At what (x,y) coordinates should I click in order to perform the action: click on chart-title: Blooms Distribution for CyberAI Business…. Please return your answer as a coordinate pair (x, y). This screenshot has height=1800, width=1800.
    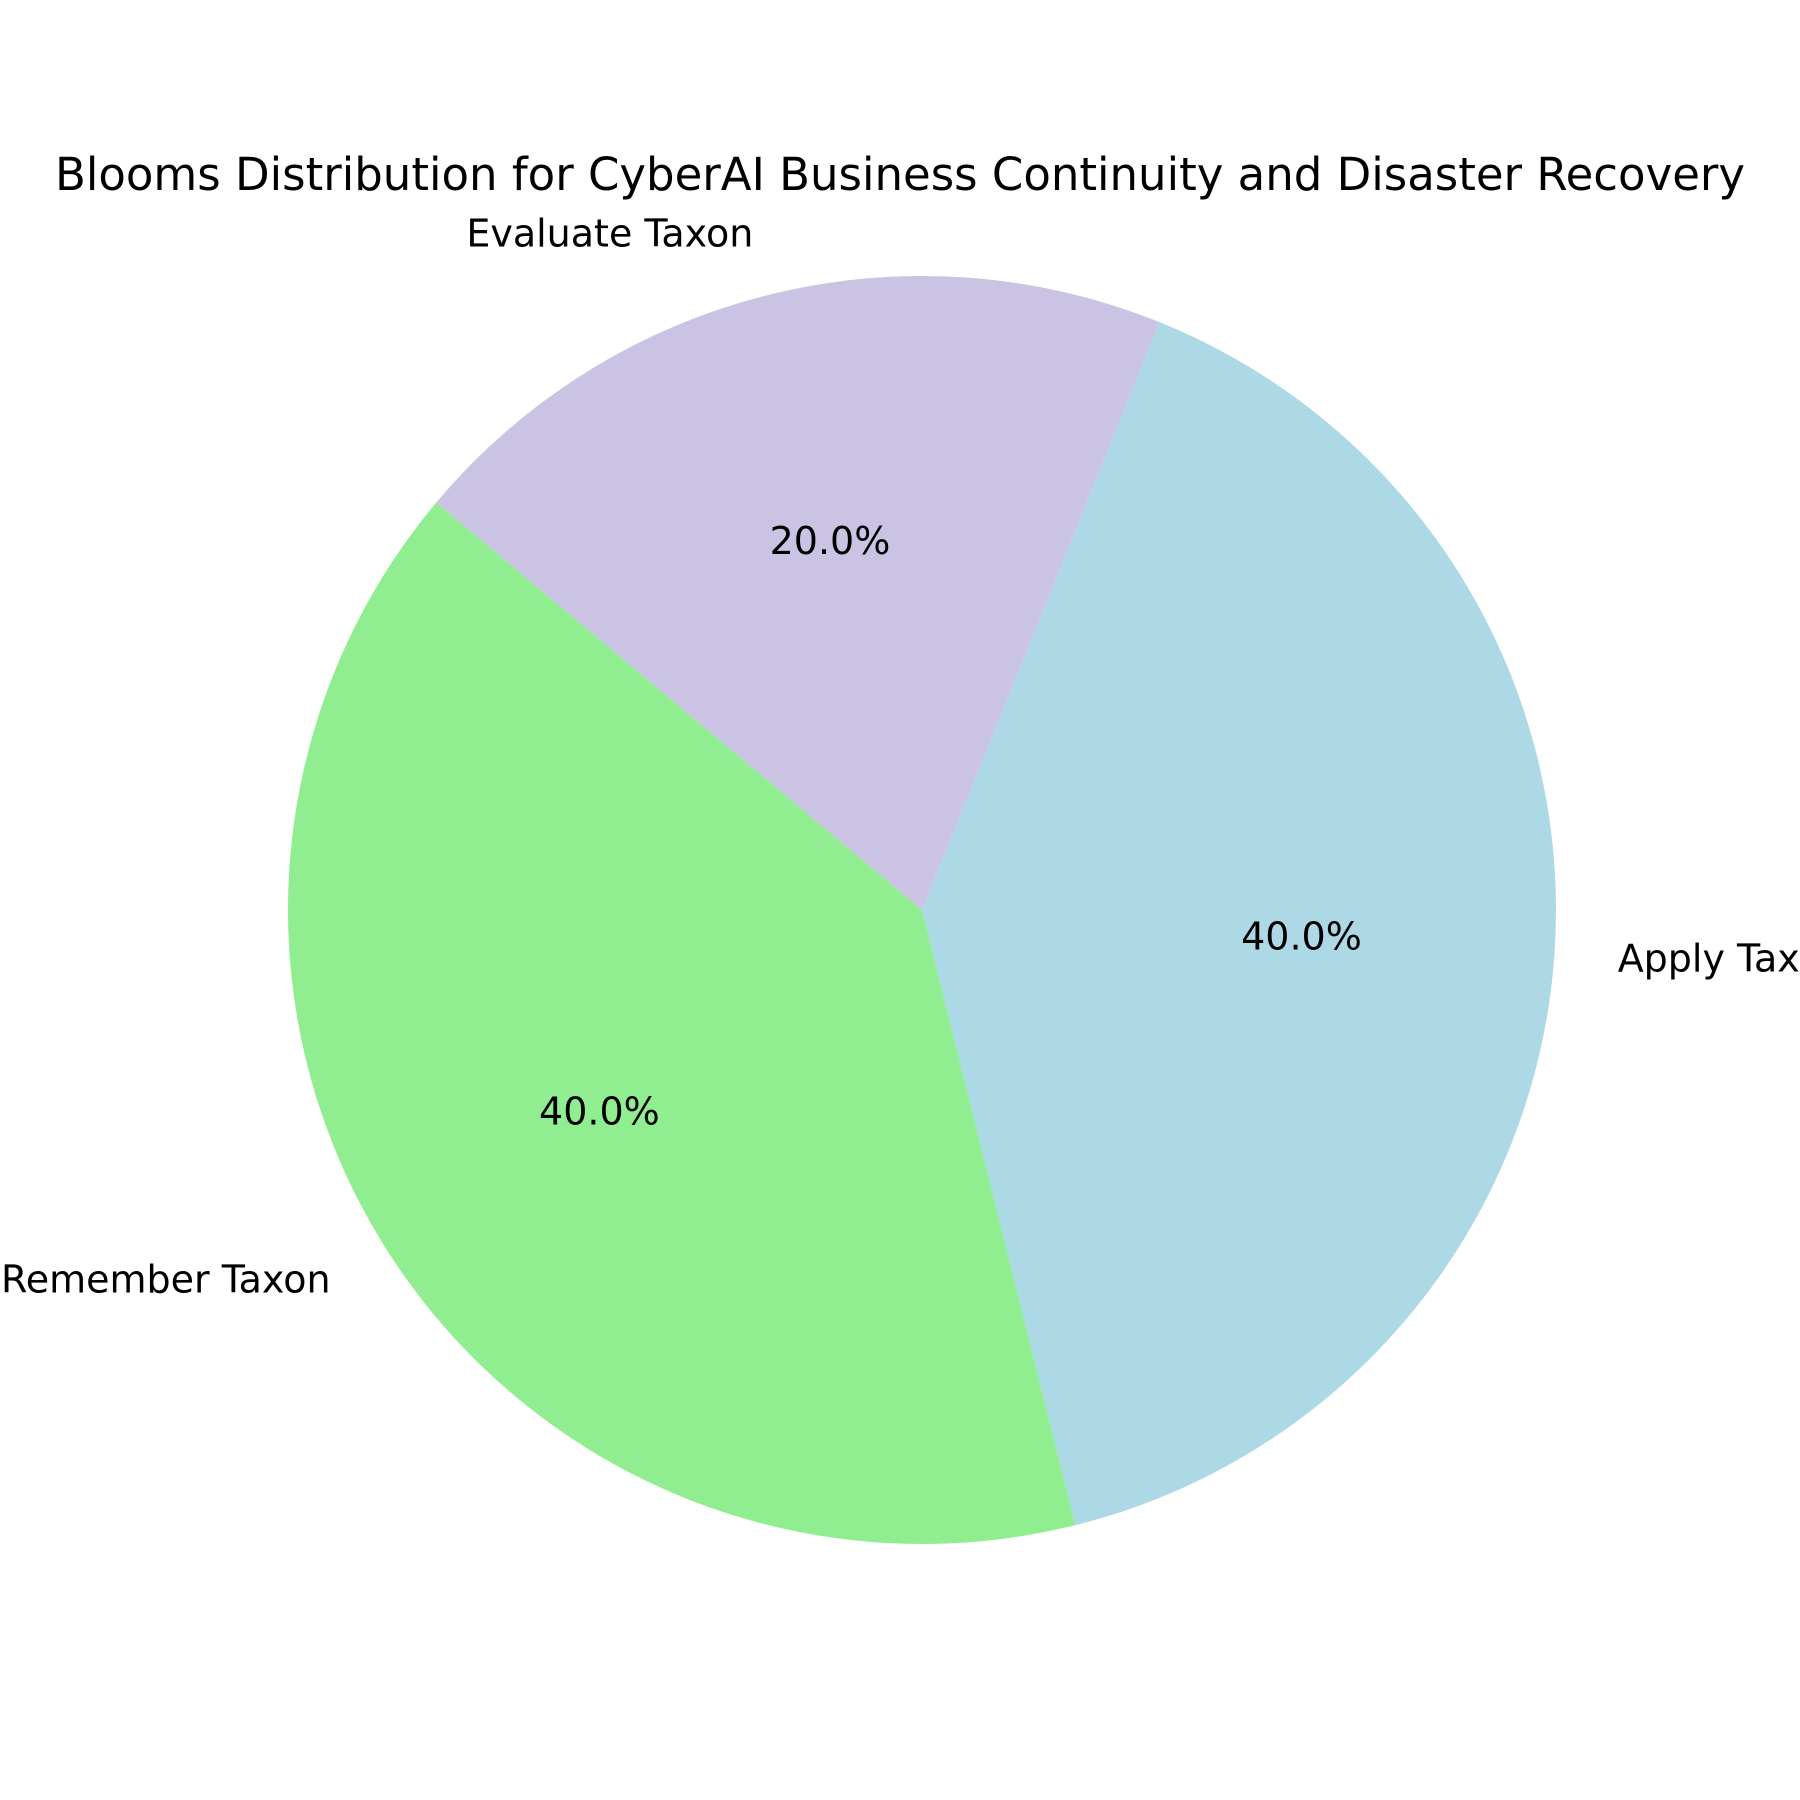
    Looking at the image, I should click on (900, 174).